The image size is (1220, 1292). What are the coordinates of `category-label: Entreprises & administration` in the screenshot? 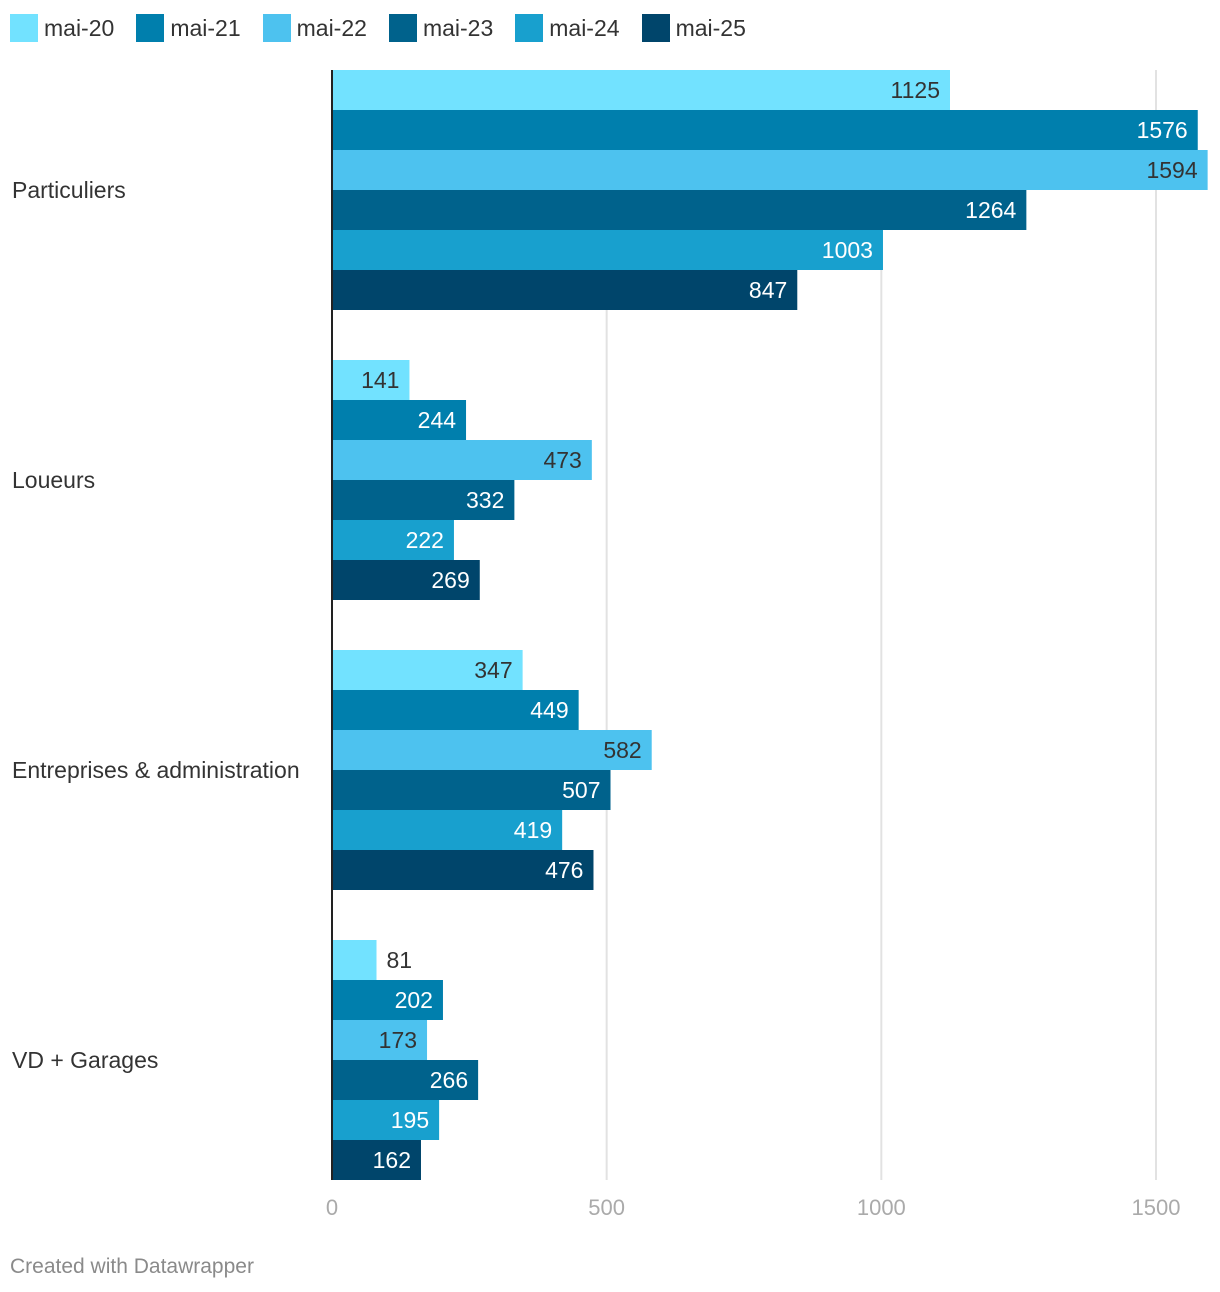 It's located at (156, 770).